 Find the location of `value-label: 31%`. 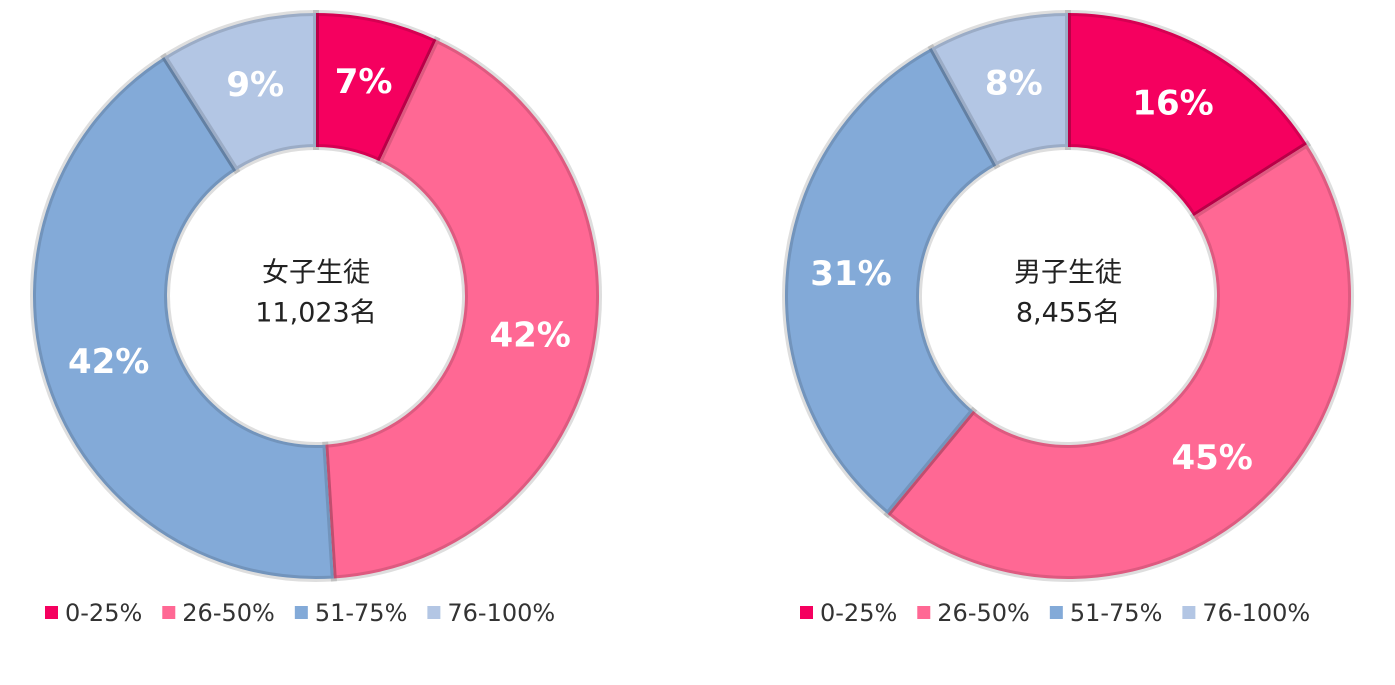

value-label: 31% is located at coordinates (850, 274).